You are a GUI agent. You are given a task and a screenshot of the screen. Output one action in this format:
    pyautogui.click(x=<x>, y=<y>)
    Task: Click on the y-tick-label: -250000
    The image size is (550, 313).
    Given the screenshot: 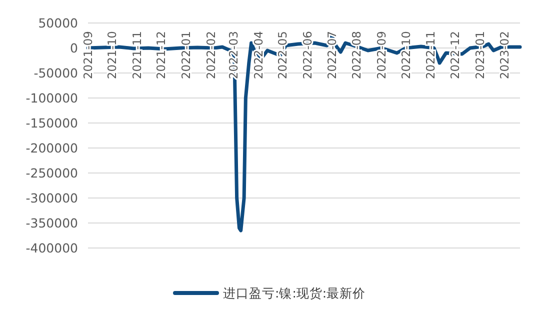 What is the action you would take?
    pyautogui.click(x=52, y=172)
    